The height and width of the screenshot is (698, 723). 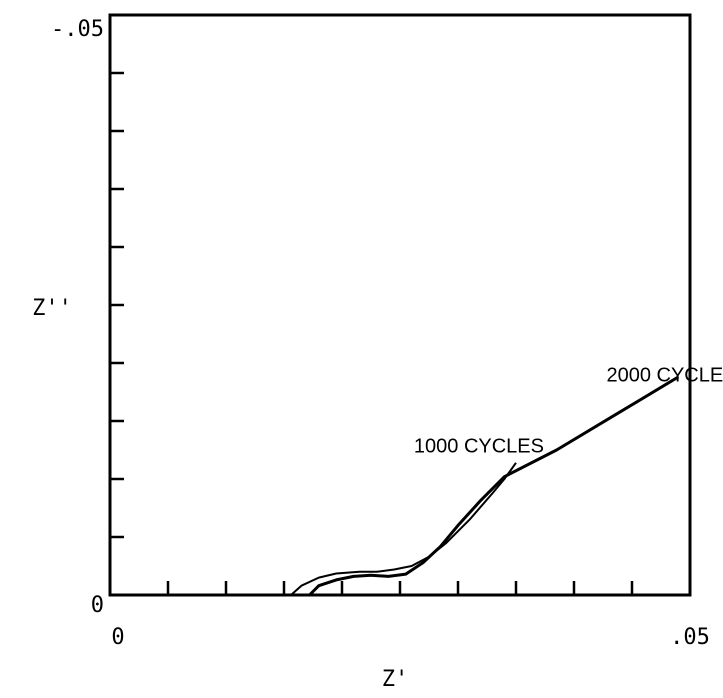 I want to click on x-axis-label: Z', so click(x=395, y=679).